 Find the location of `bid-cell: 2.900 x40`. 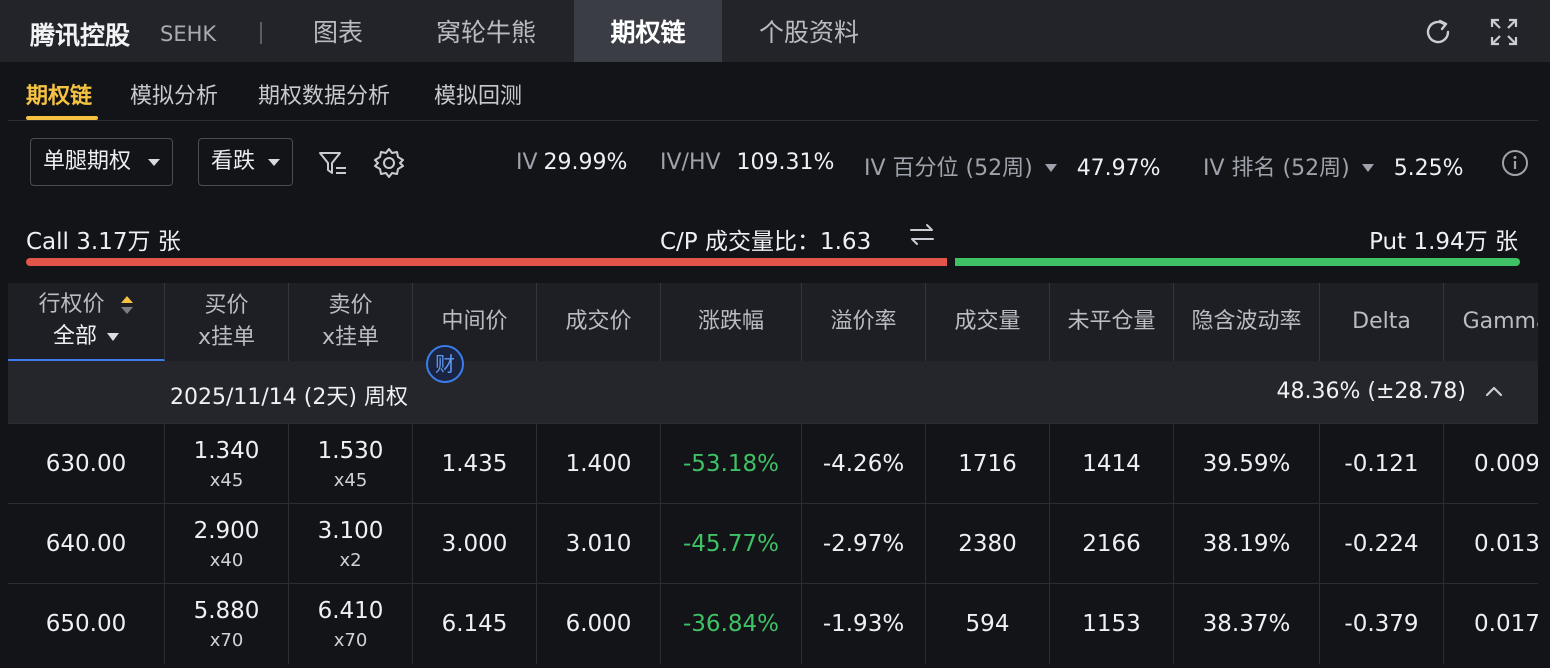

bid-cell: 2.900 x40 is located at coordinates (227, 544).